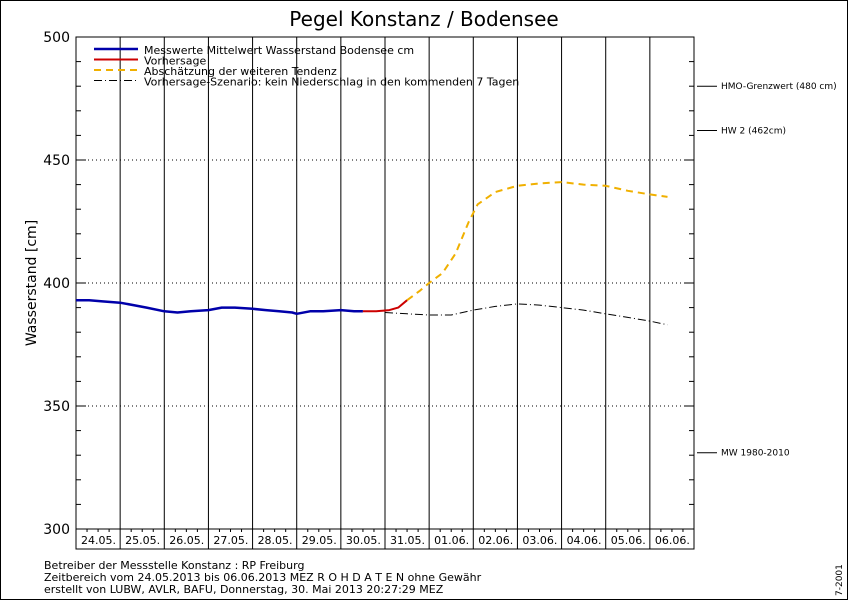 The image size is (848, 600). What do you see at coordinates (407, 540) in the screenshot?
I see `x-tick-label: 31.05.` at bounding box center [407, 540].